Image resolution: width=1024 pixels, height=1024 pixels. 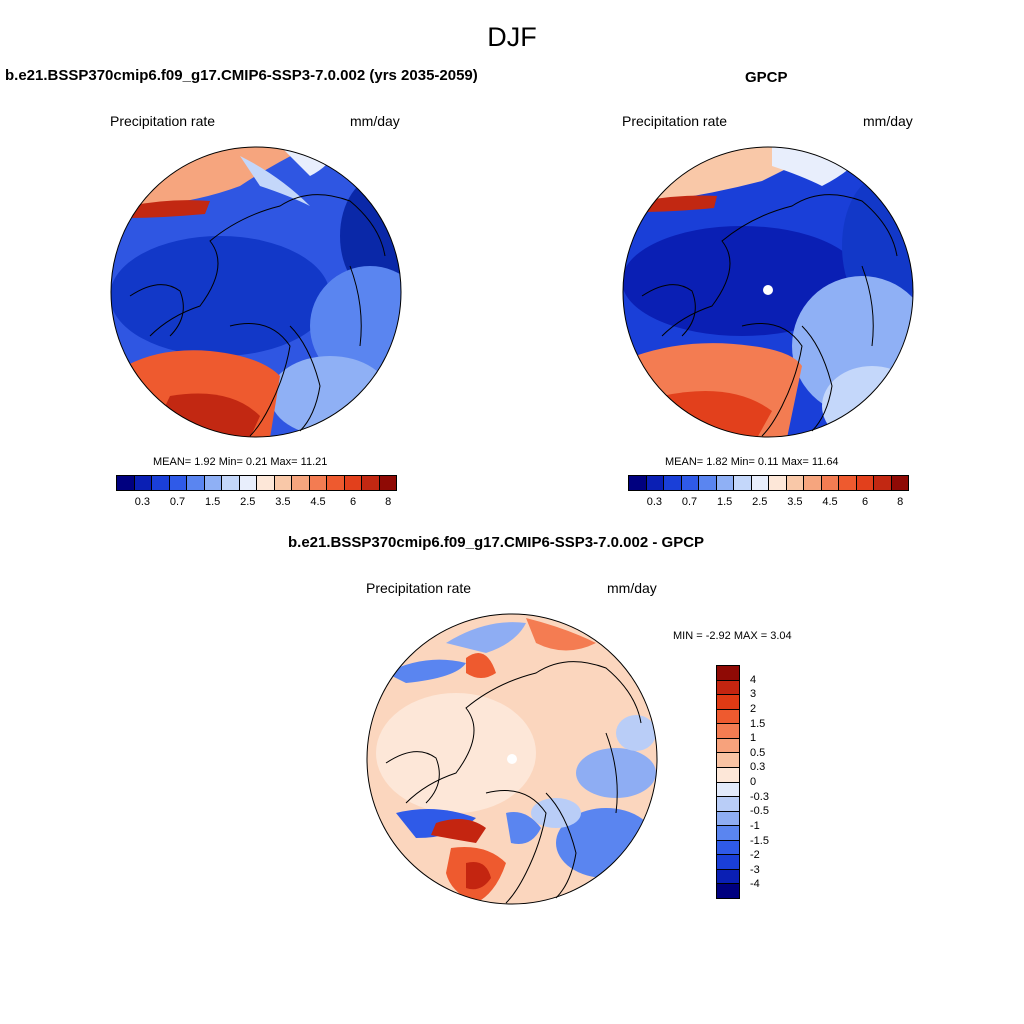 I want to click on panel-model-colorbar, so click(x=256, y=483).